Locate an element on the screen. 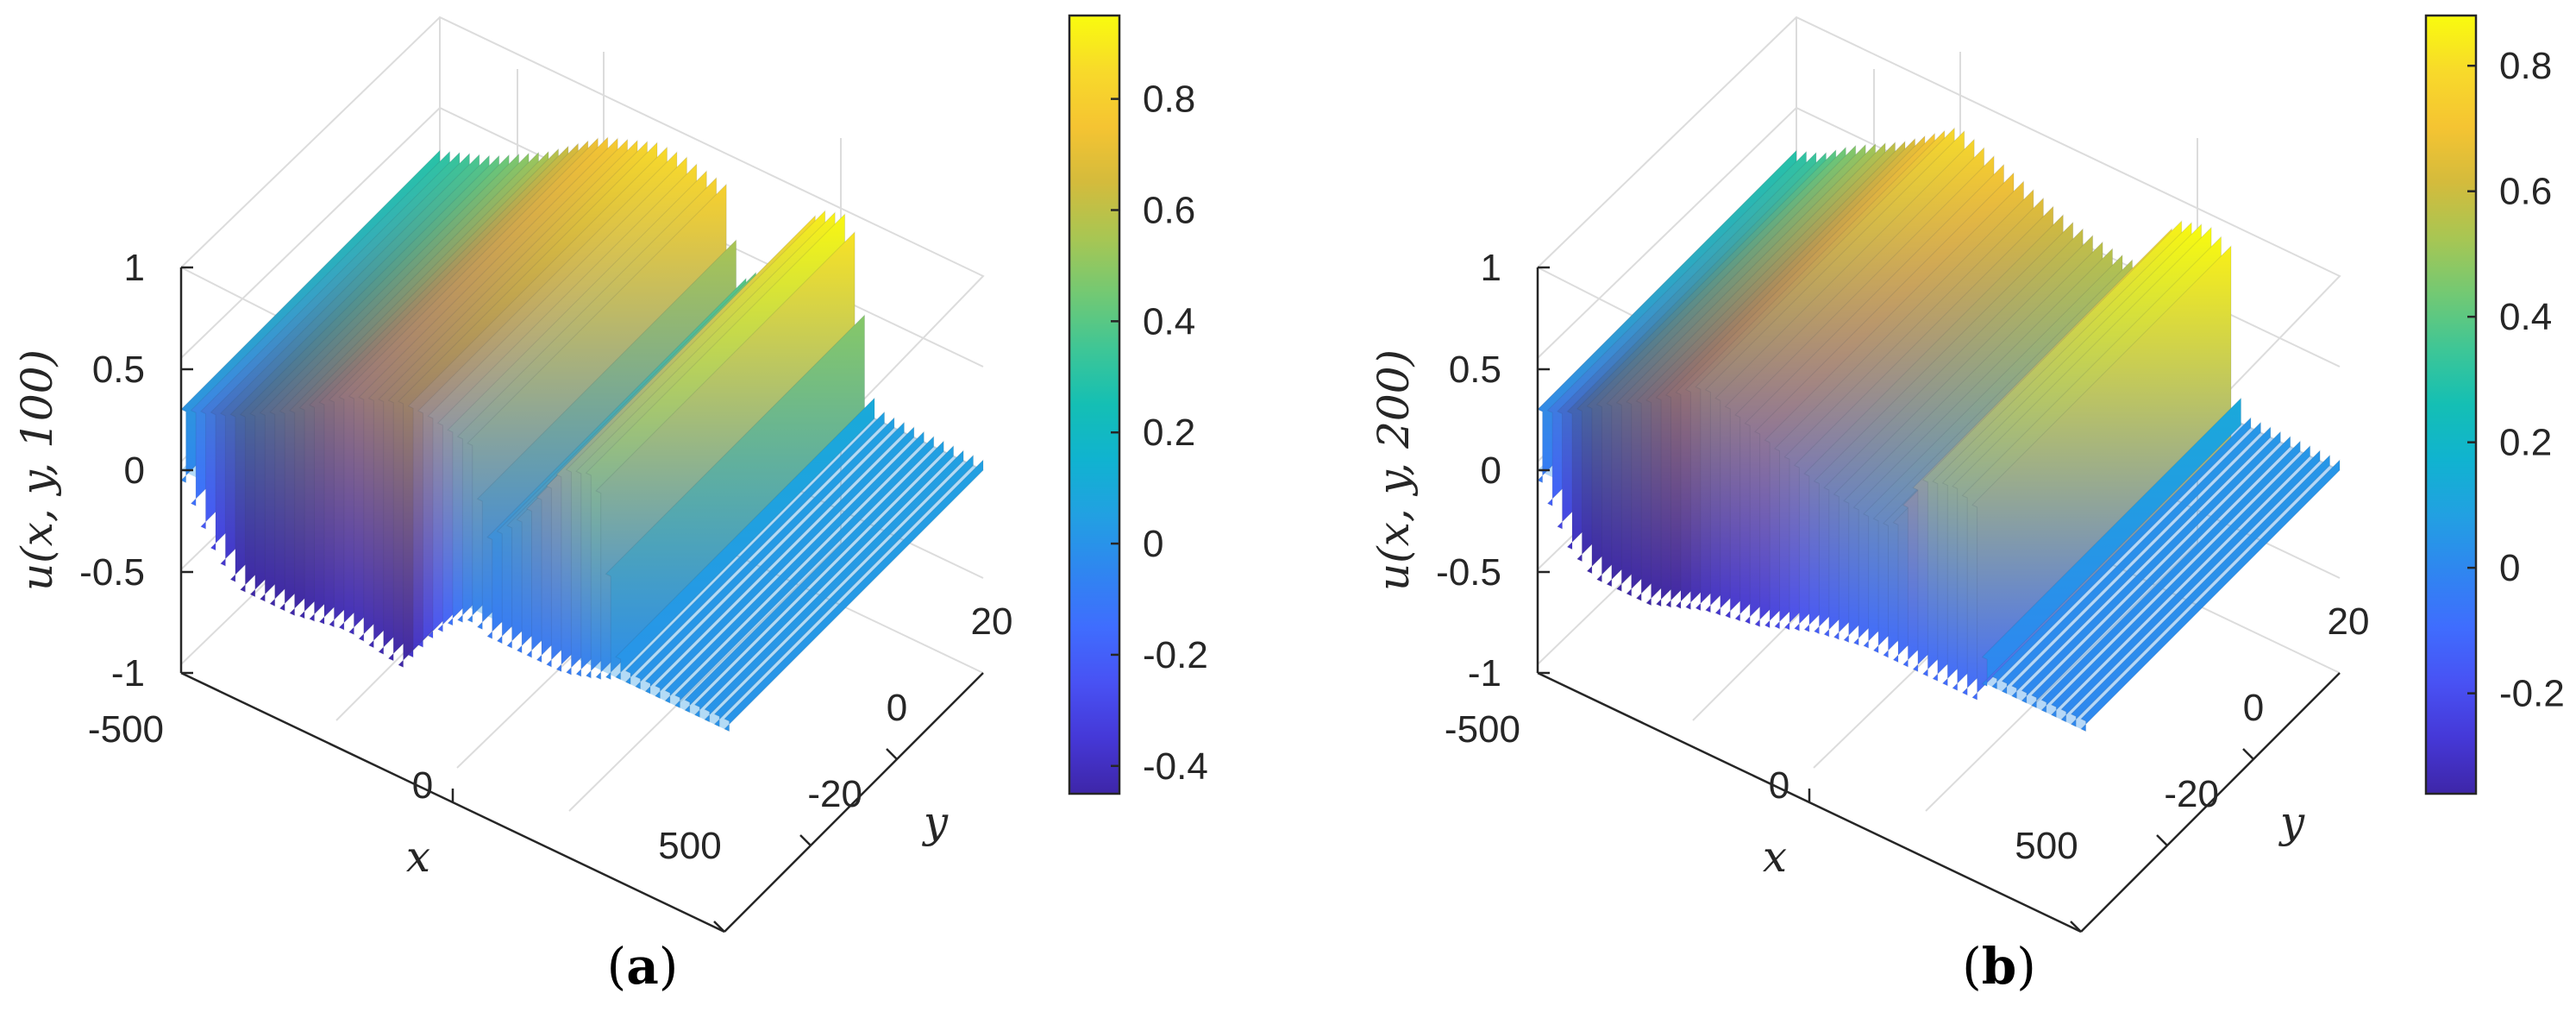  panel-b-caption: (b) is located at coordinates (1999, 967).